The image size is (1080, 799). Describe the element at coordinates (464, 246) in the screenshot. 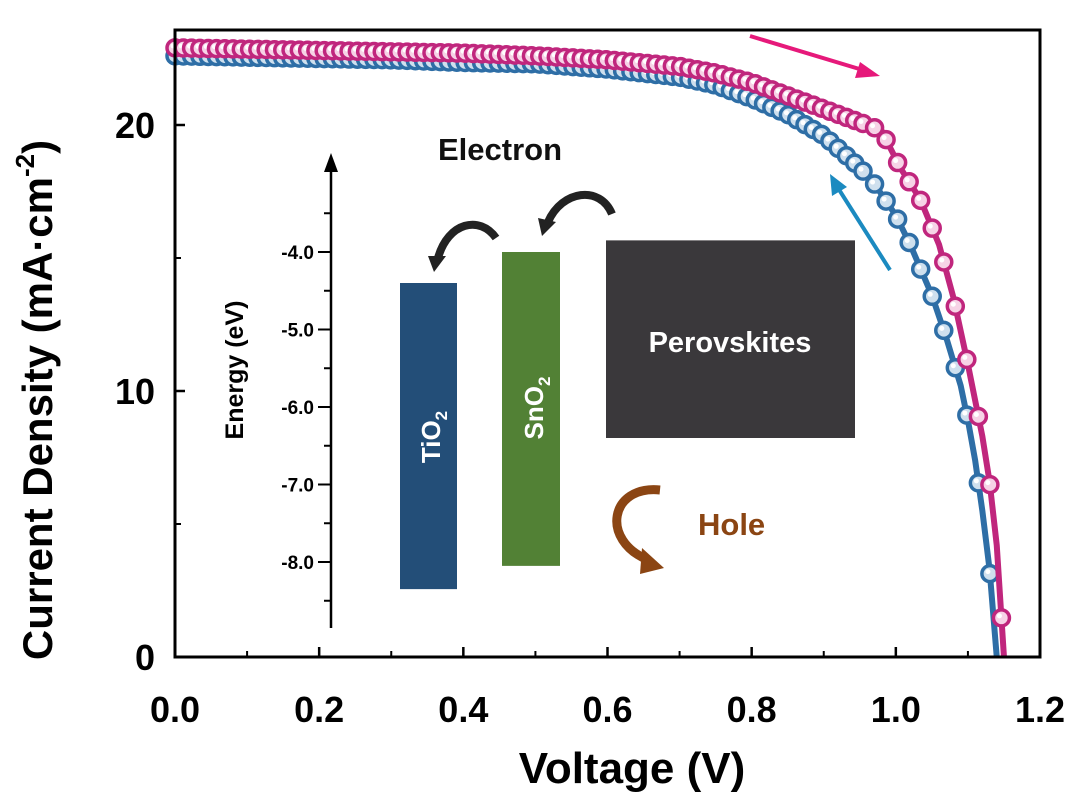

I see `electron-transfer-arrow-sno2-to-tio2` at that location.